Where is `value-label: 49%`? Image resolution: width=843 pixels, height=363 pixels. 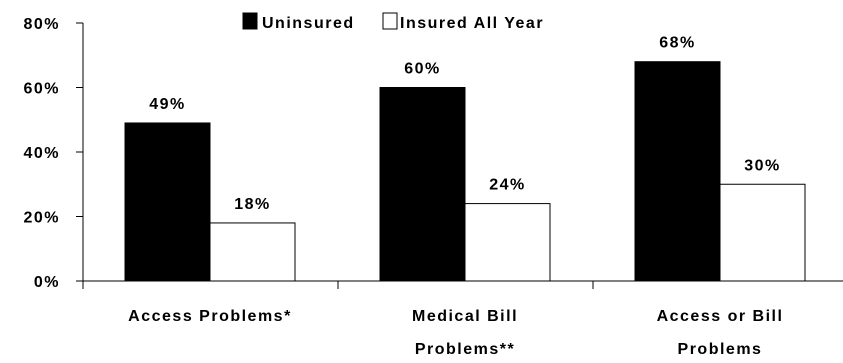
value-label: 49% is located at coordinates (167, 104).